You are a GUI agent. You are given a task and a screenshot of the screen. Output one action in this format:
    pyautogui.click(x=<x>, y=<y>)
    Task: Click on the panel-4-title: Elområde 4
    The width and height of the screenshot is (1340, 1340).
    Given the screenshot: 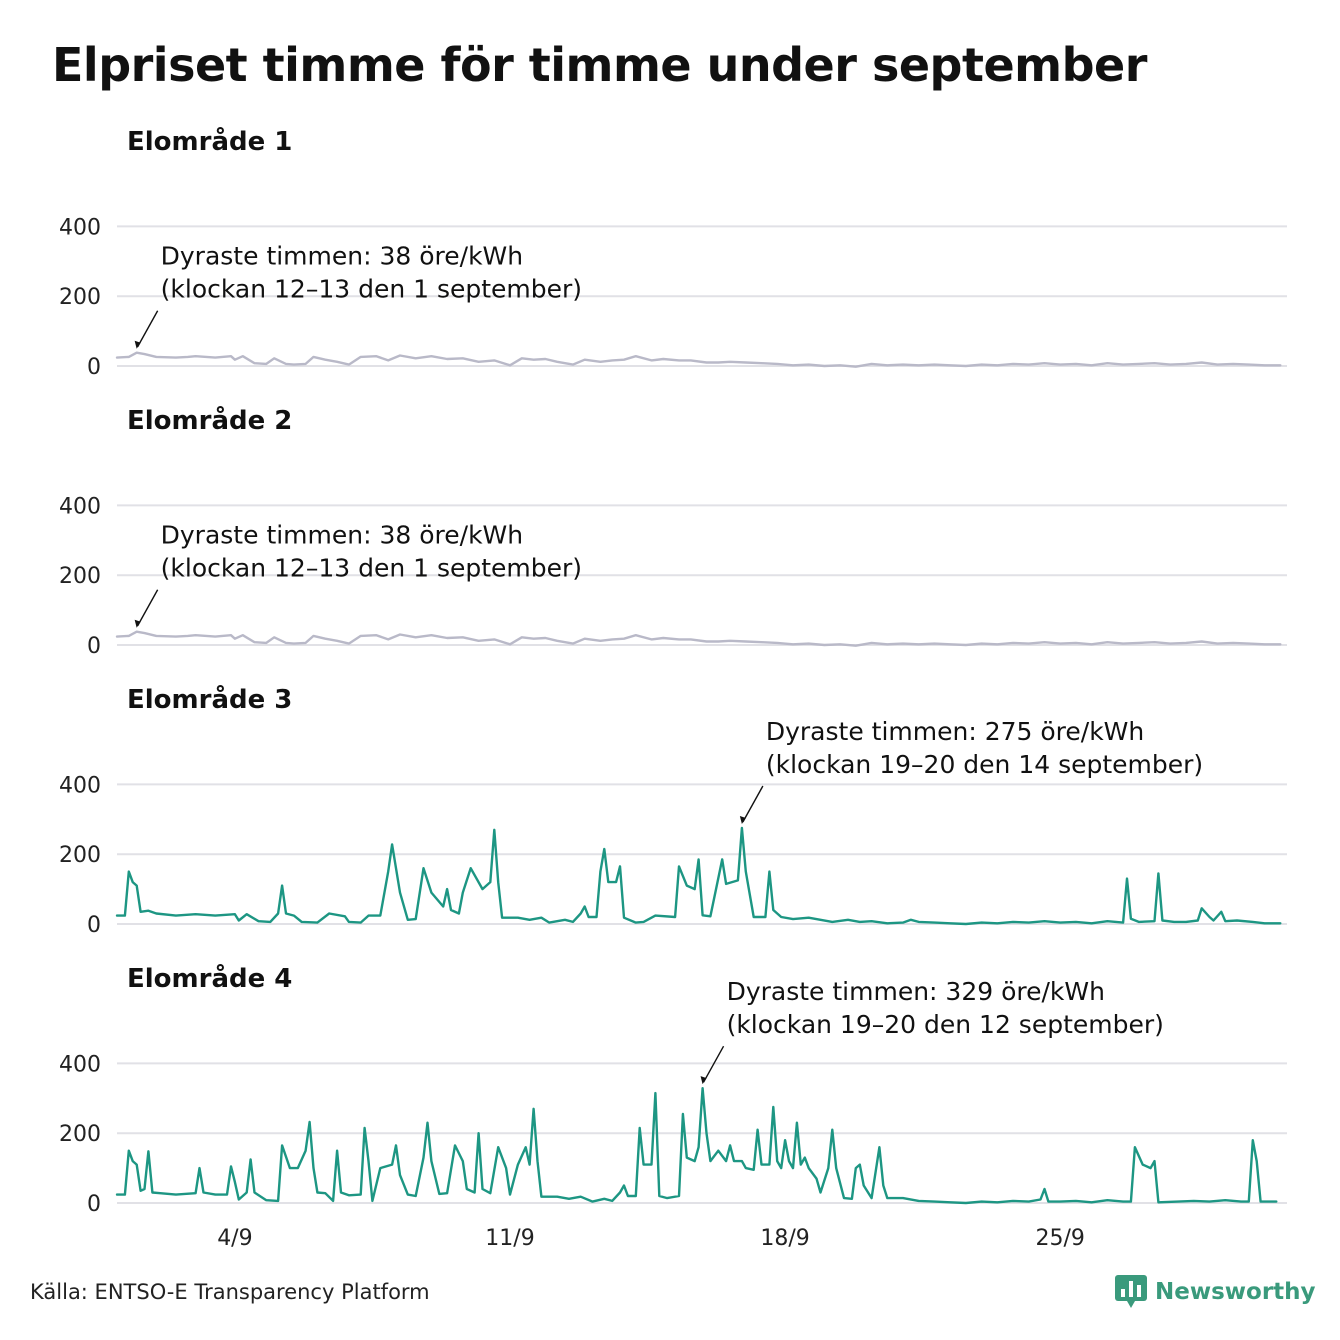 What is the action you would take?
    pyautogui.click(x=209, y=978)
    